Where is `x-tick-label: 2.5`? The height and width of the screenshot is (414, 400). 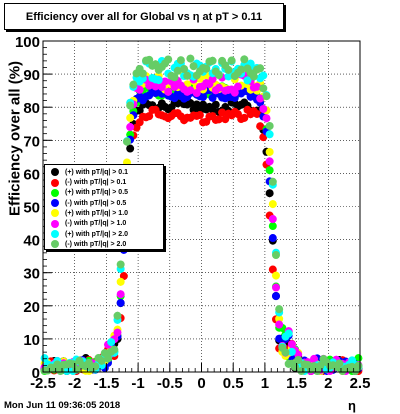
x-tick-label: 2.5 is located at coordinates (360, 383).